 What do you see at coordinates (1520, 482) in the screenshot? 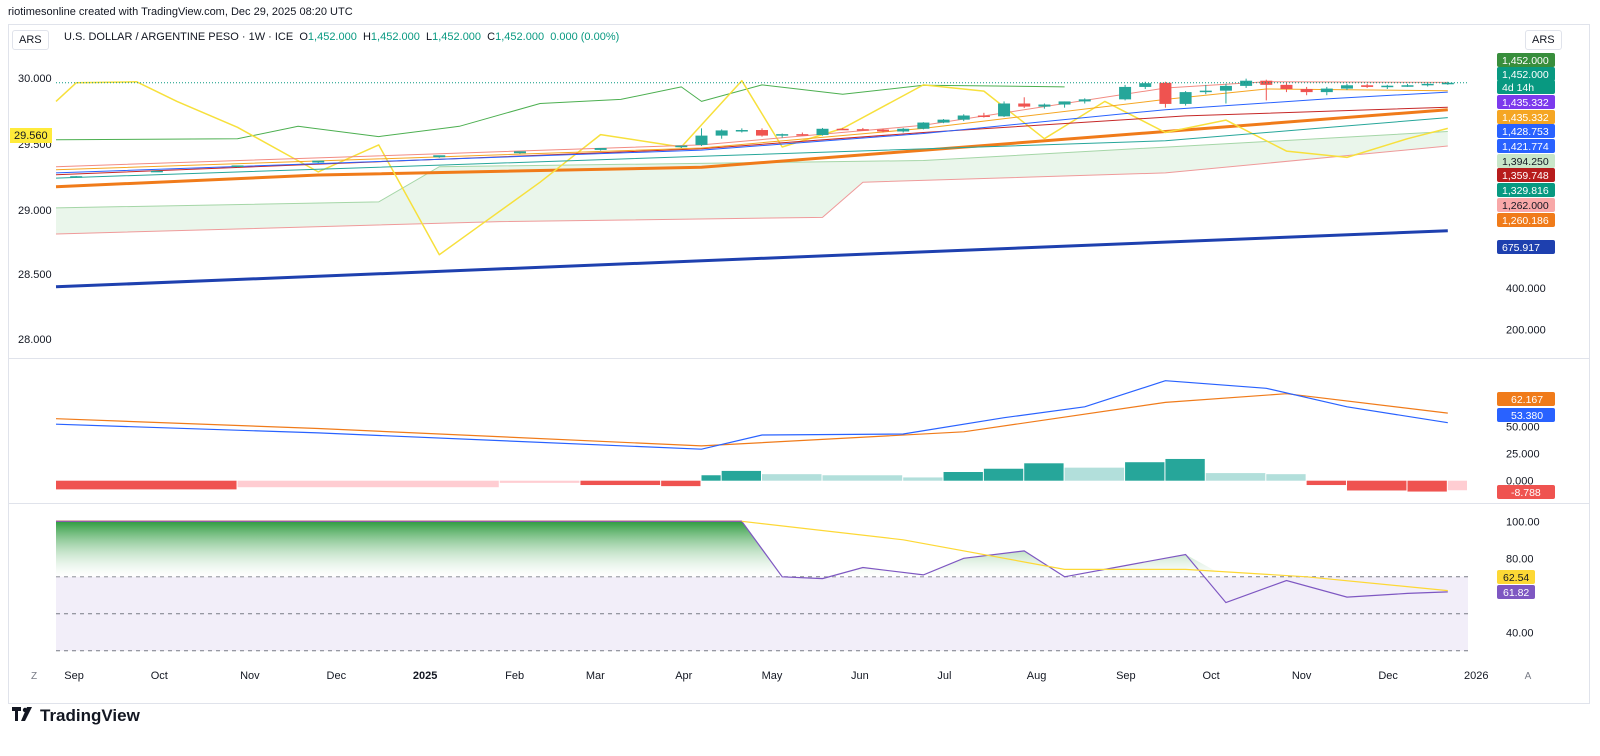
I see `macd-axis-tick: 0.000` at bounding box center [1520, 482].